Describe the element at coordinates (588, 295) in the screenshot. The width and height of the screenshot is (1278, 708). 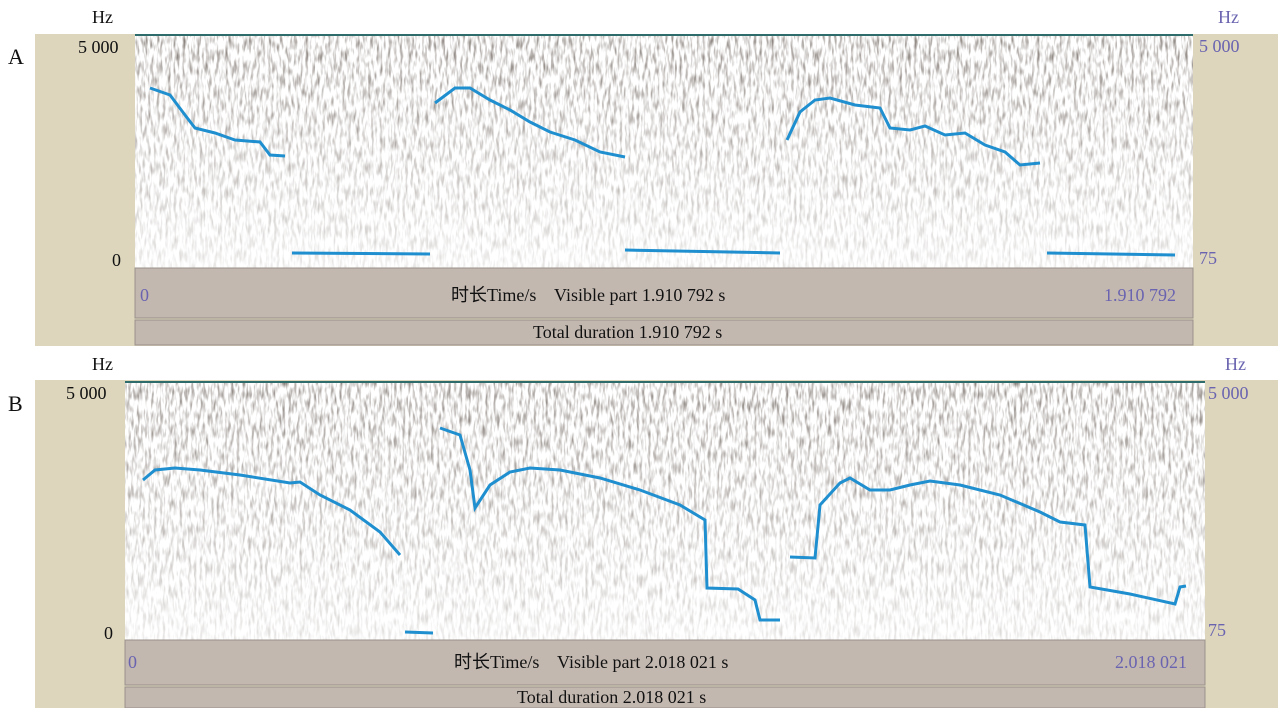
I see `time-caption: 时长Time/s Visible part 1.910 792 s` at that location.